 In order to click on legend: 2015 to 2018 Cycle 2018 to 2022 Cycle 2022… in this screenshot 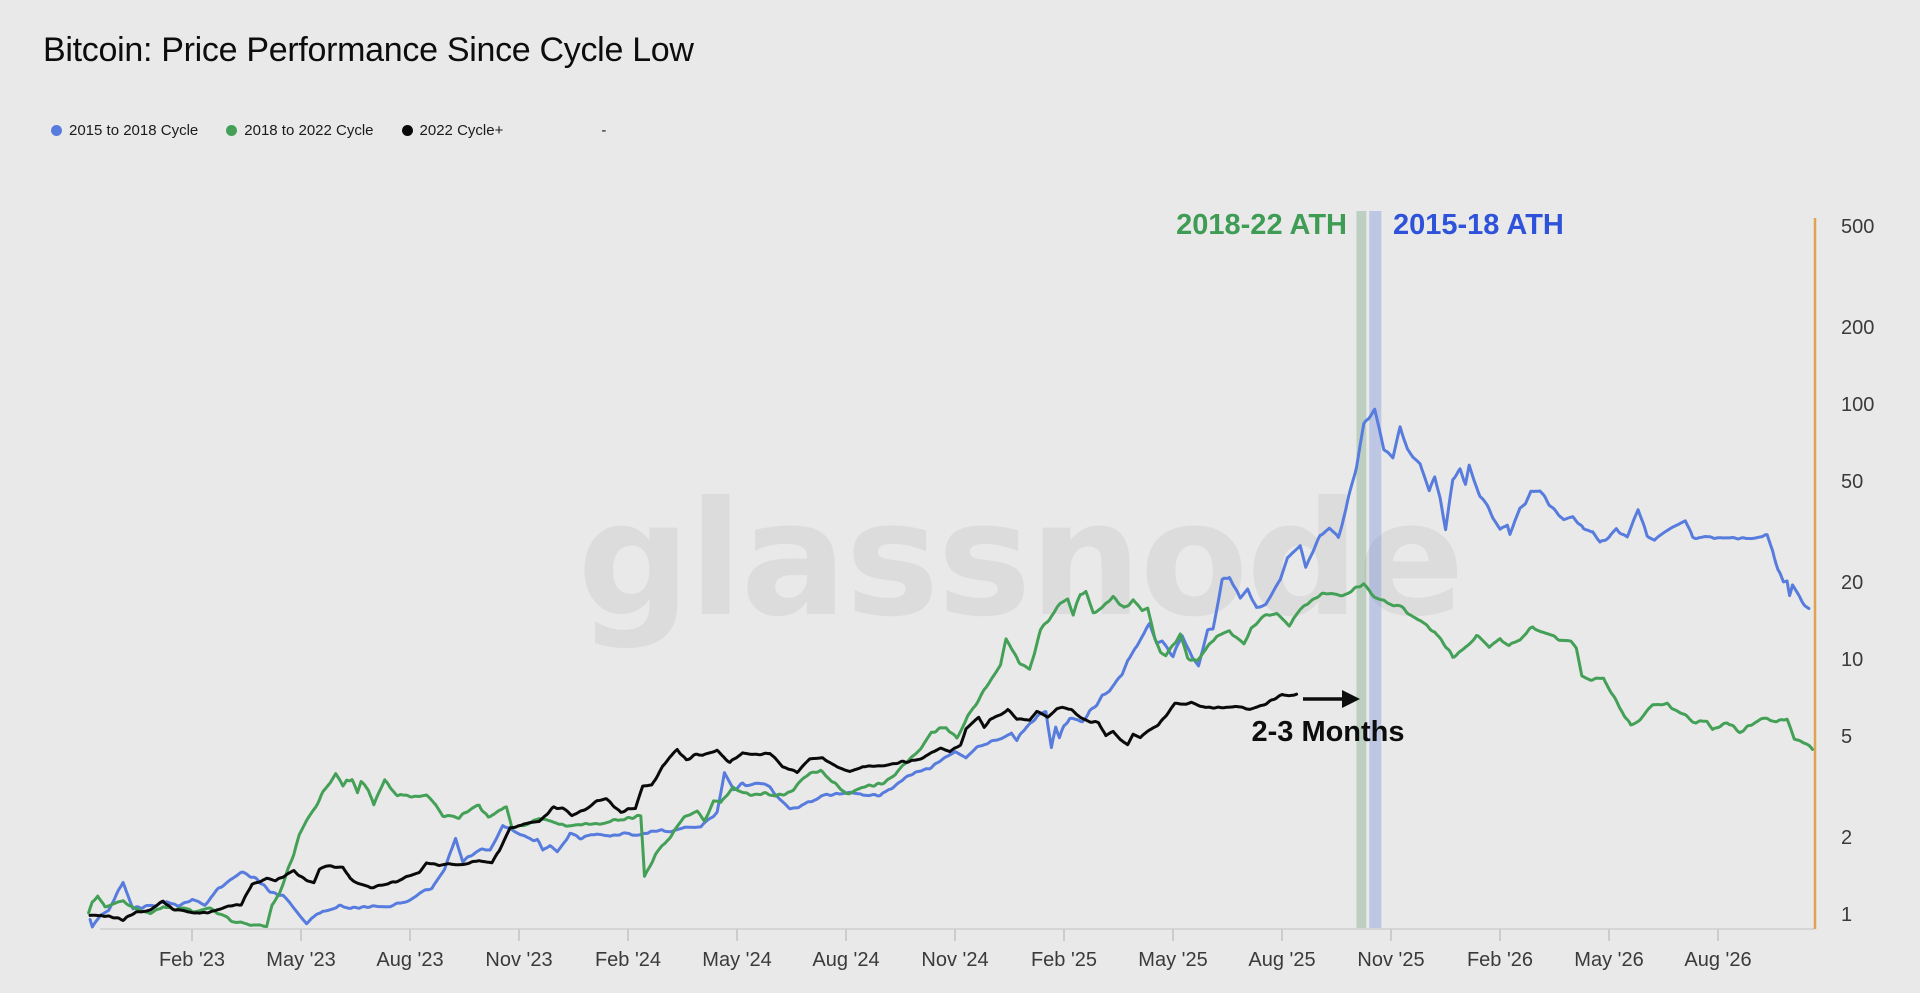, I will do `click(328, 130)`.